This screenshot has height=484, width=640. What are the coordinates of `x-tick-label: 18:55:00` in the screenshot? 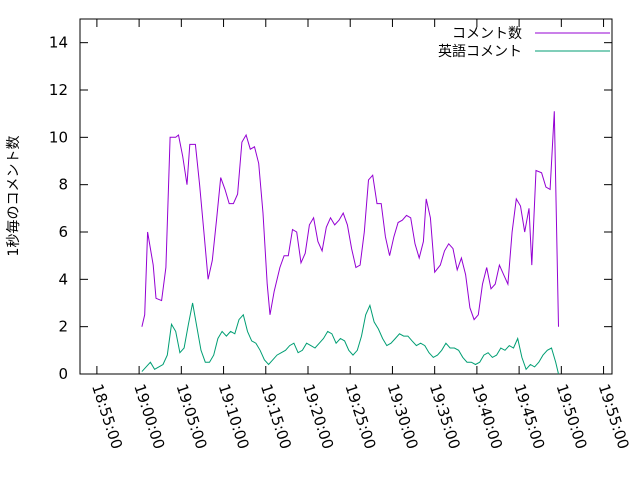 It's located at (107, 417).